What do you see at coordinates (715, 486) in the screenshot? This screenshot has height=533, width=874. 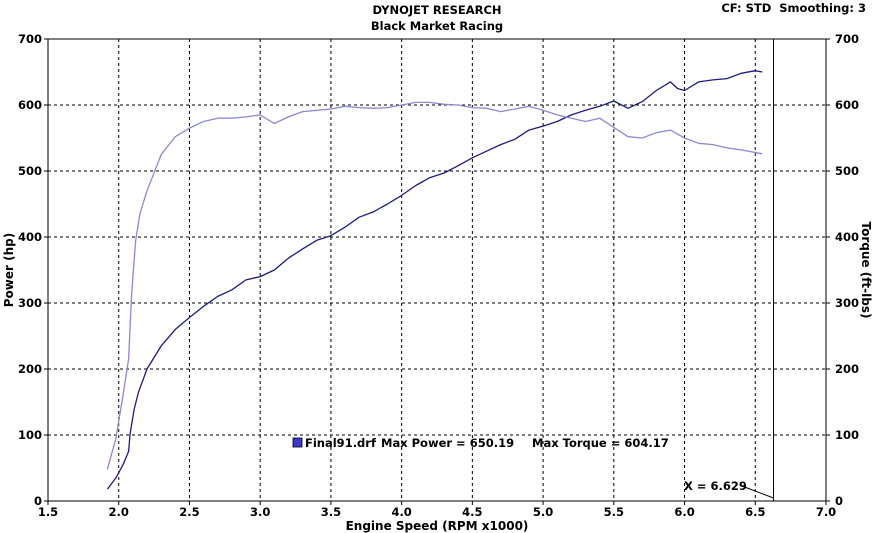 I see `cursor-label: X = 6.629` at bounding box center [715, 486].